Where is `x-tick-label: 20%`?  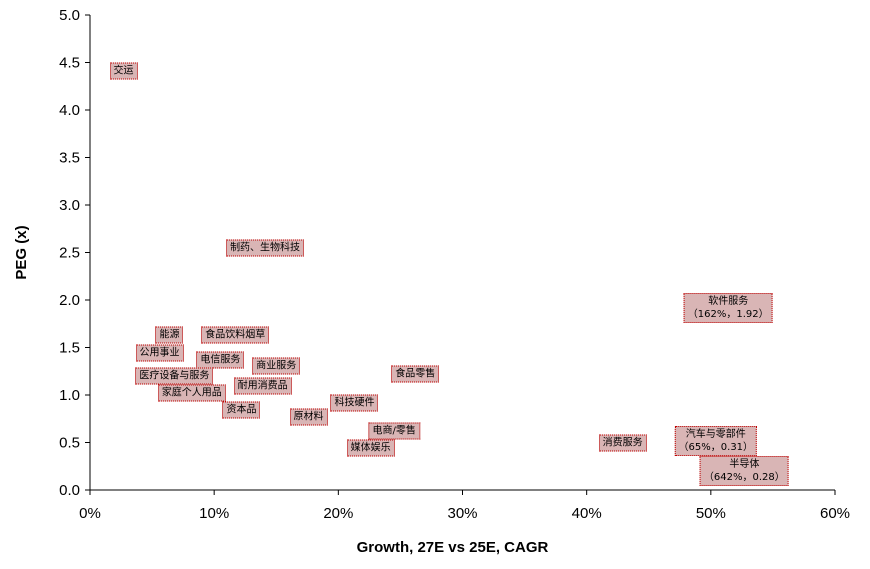
x-tick-label: 20% is located at coordinates (338, 513).